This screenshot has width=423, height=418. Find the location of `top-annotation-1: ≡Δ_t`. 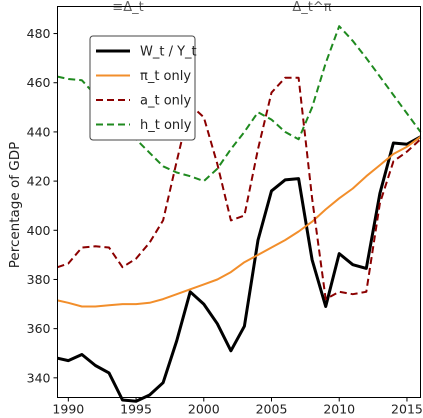

top-annotation-1: ≡Δ_t is located at coordinates (127, 7).